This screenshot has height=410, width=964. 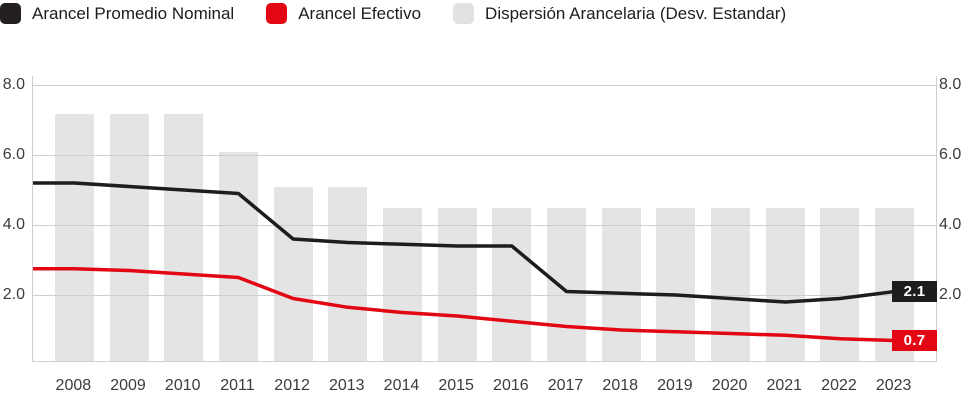 What do you see at coordinates (840, 284) in the screenshot?
I see `bar-2022` at bounding box center [840, 284].